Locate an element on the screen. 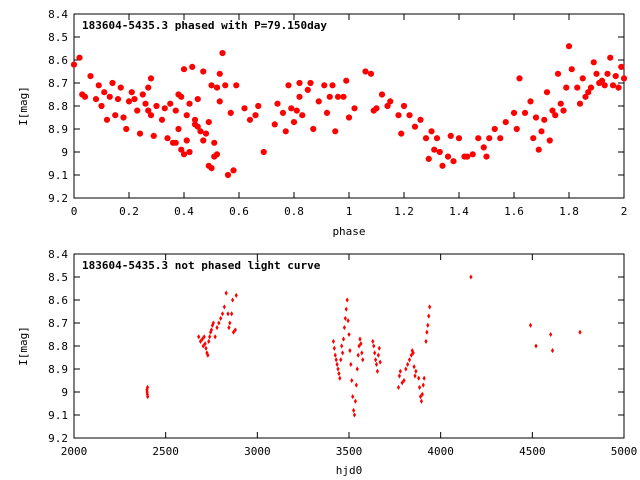  x-tick-label: 1.8 is located at coordinates (569, 211).